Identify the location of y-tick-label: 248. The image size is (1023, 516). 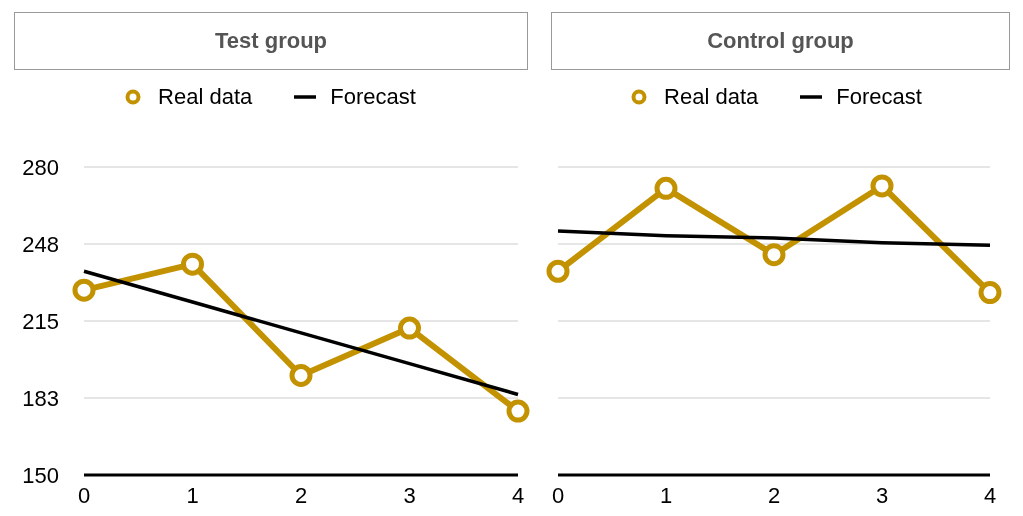
(40, 244).